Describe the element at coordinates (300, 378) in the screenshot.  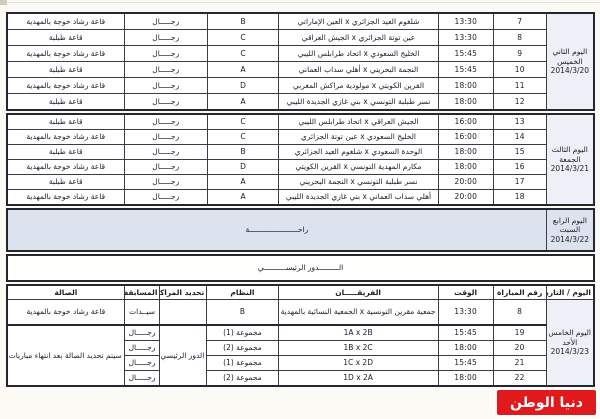
I see `table-row: 22 18:00 1D x 2A مجموعة (2) رجـــــال` at that location.